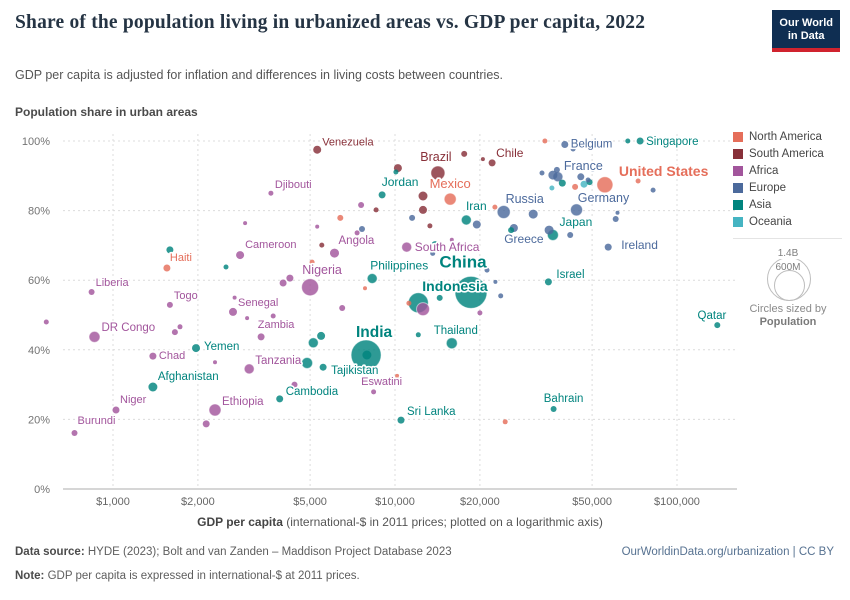 The width and height of the screenshot is (850, 600). What do you see at coordinates (503, 212) in the screenshot?
I see `point-russia` at bounding box center [503, 212].